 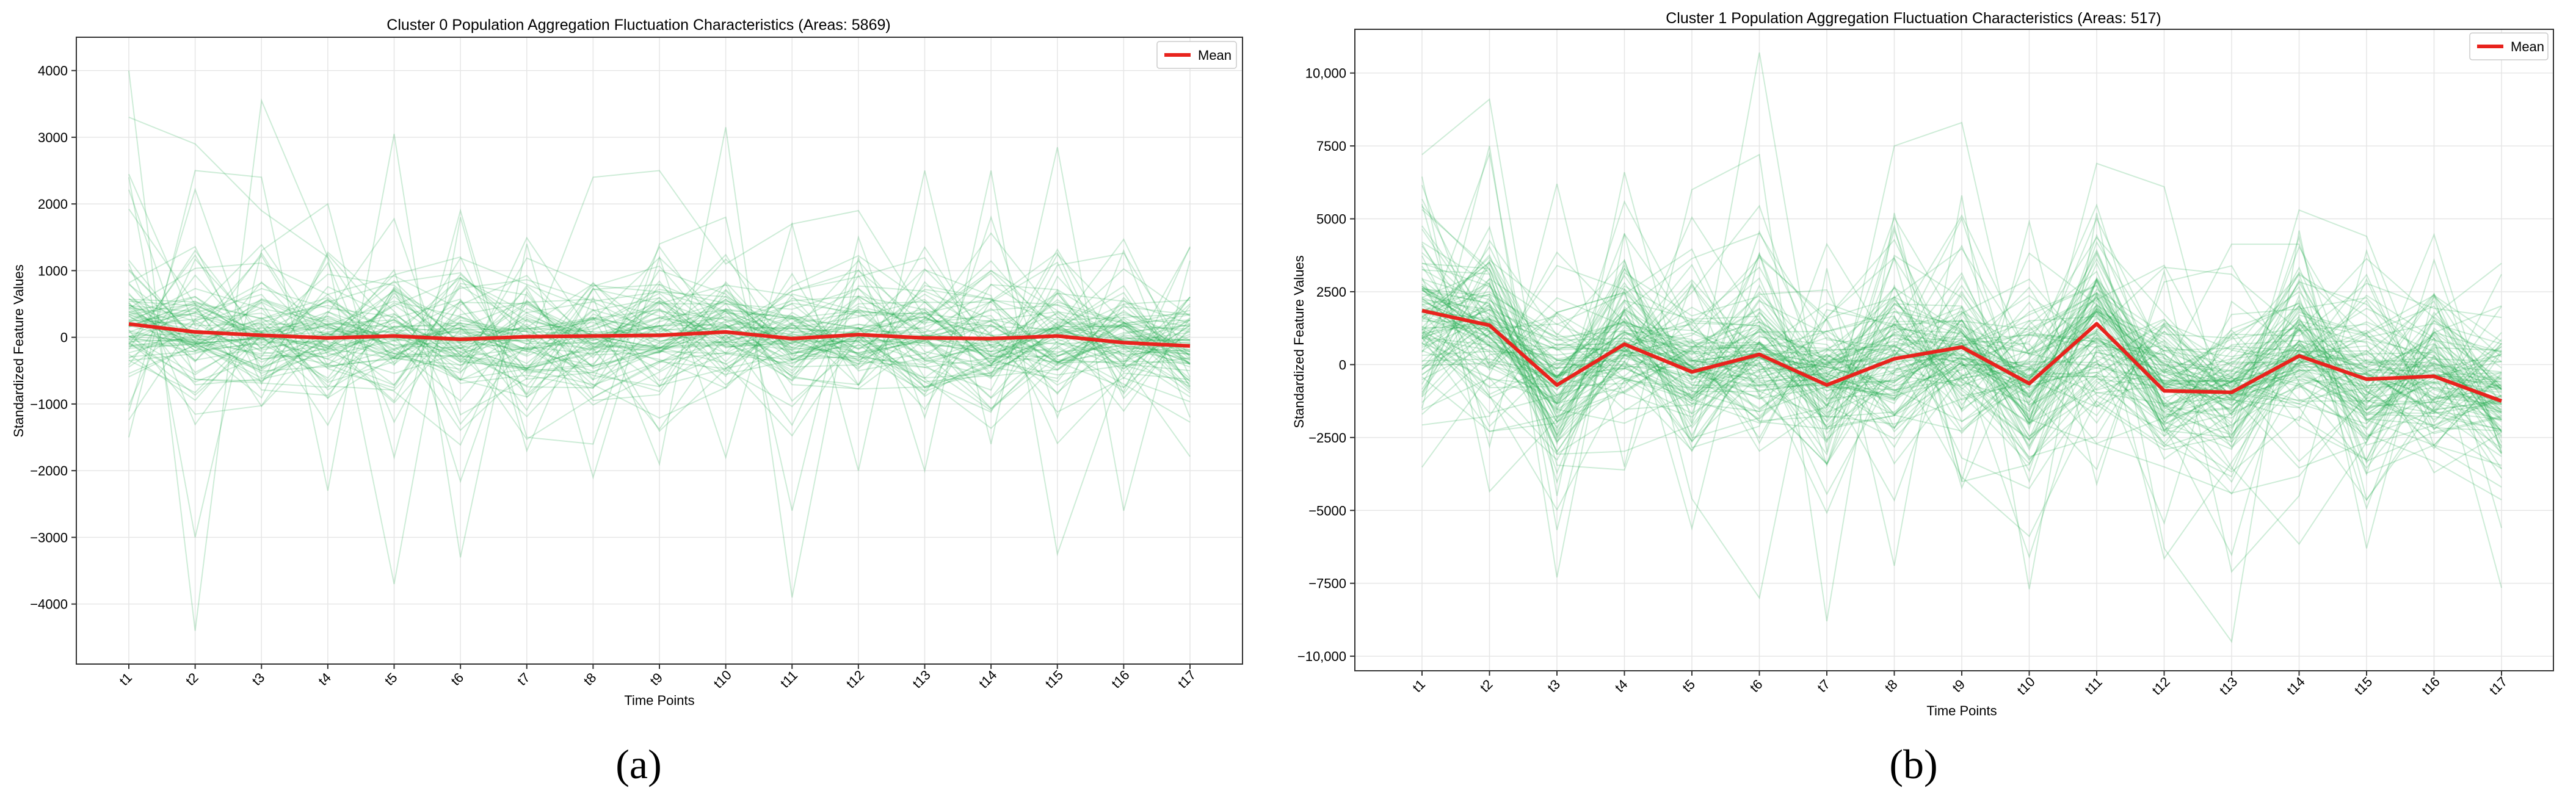 What do you see at coordinates (1331, 146) in the screenshot?
I see `chart-b-ytick-label: 7500` at bounding box center [1331, 146].